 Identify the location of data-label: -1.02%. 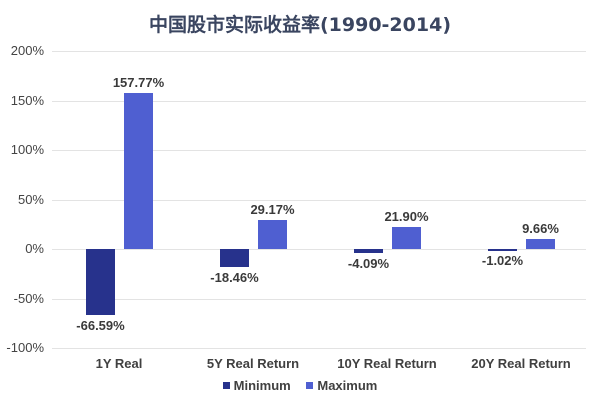
(502, 260).